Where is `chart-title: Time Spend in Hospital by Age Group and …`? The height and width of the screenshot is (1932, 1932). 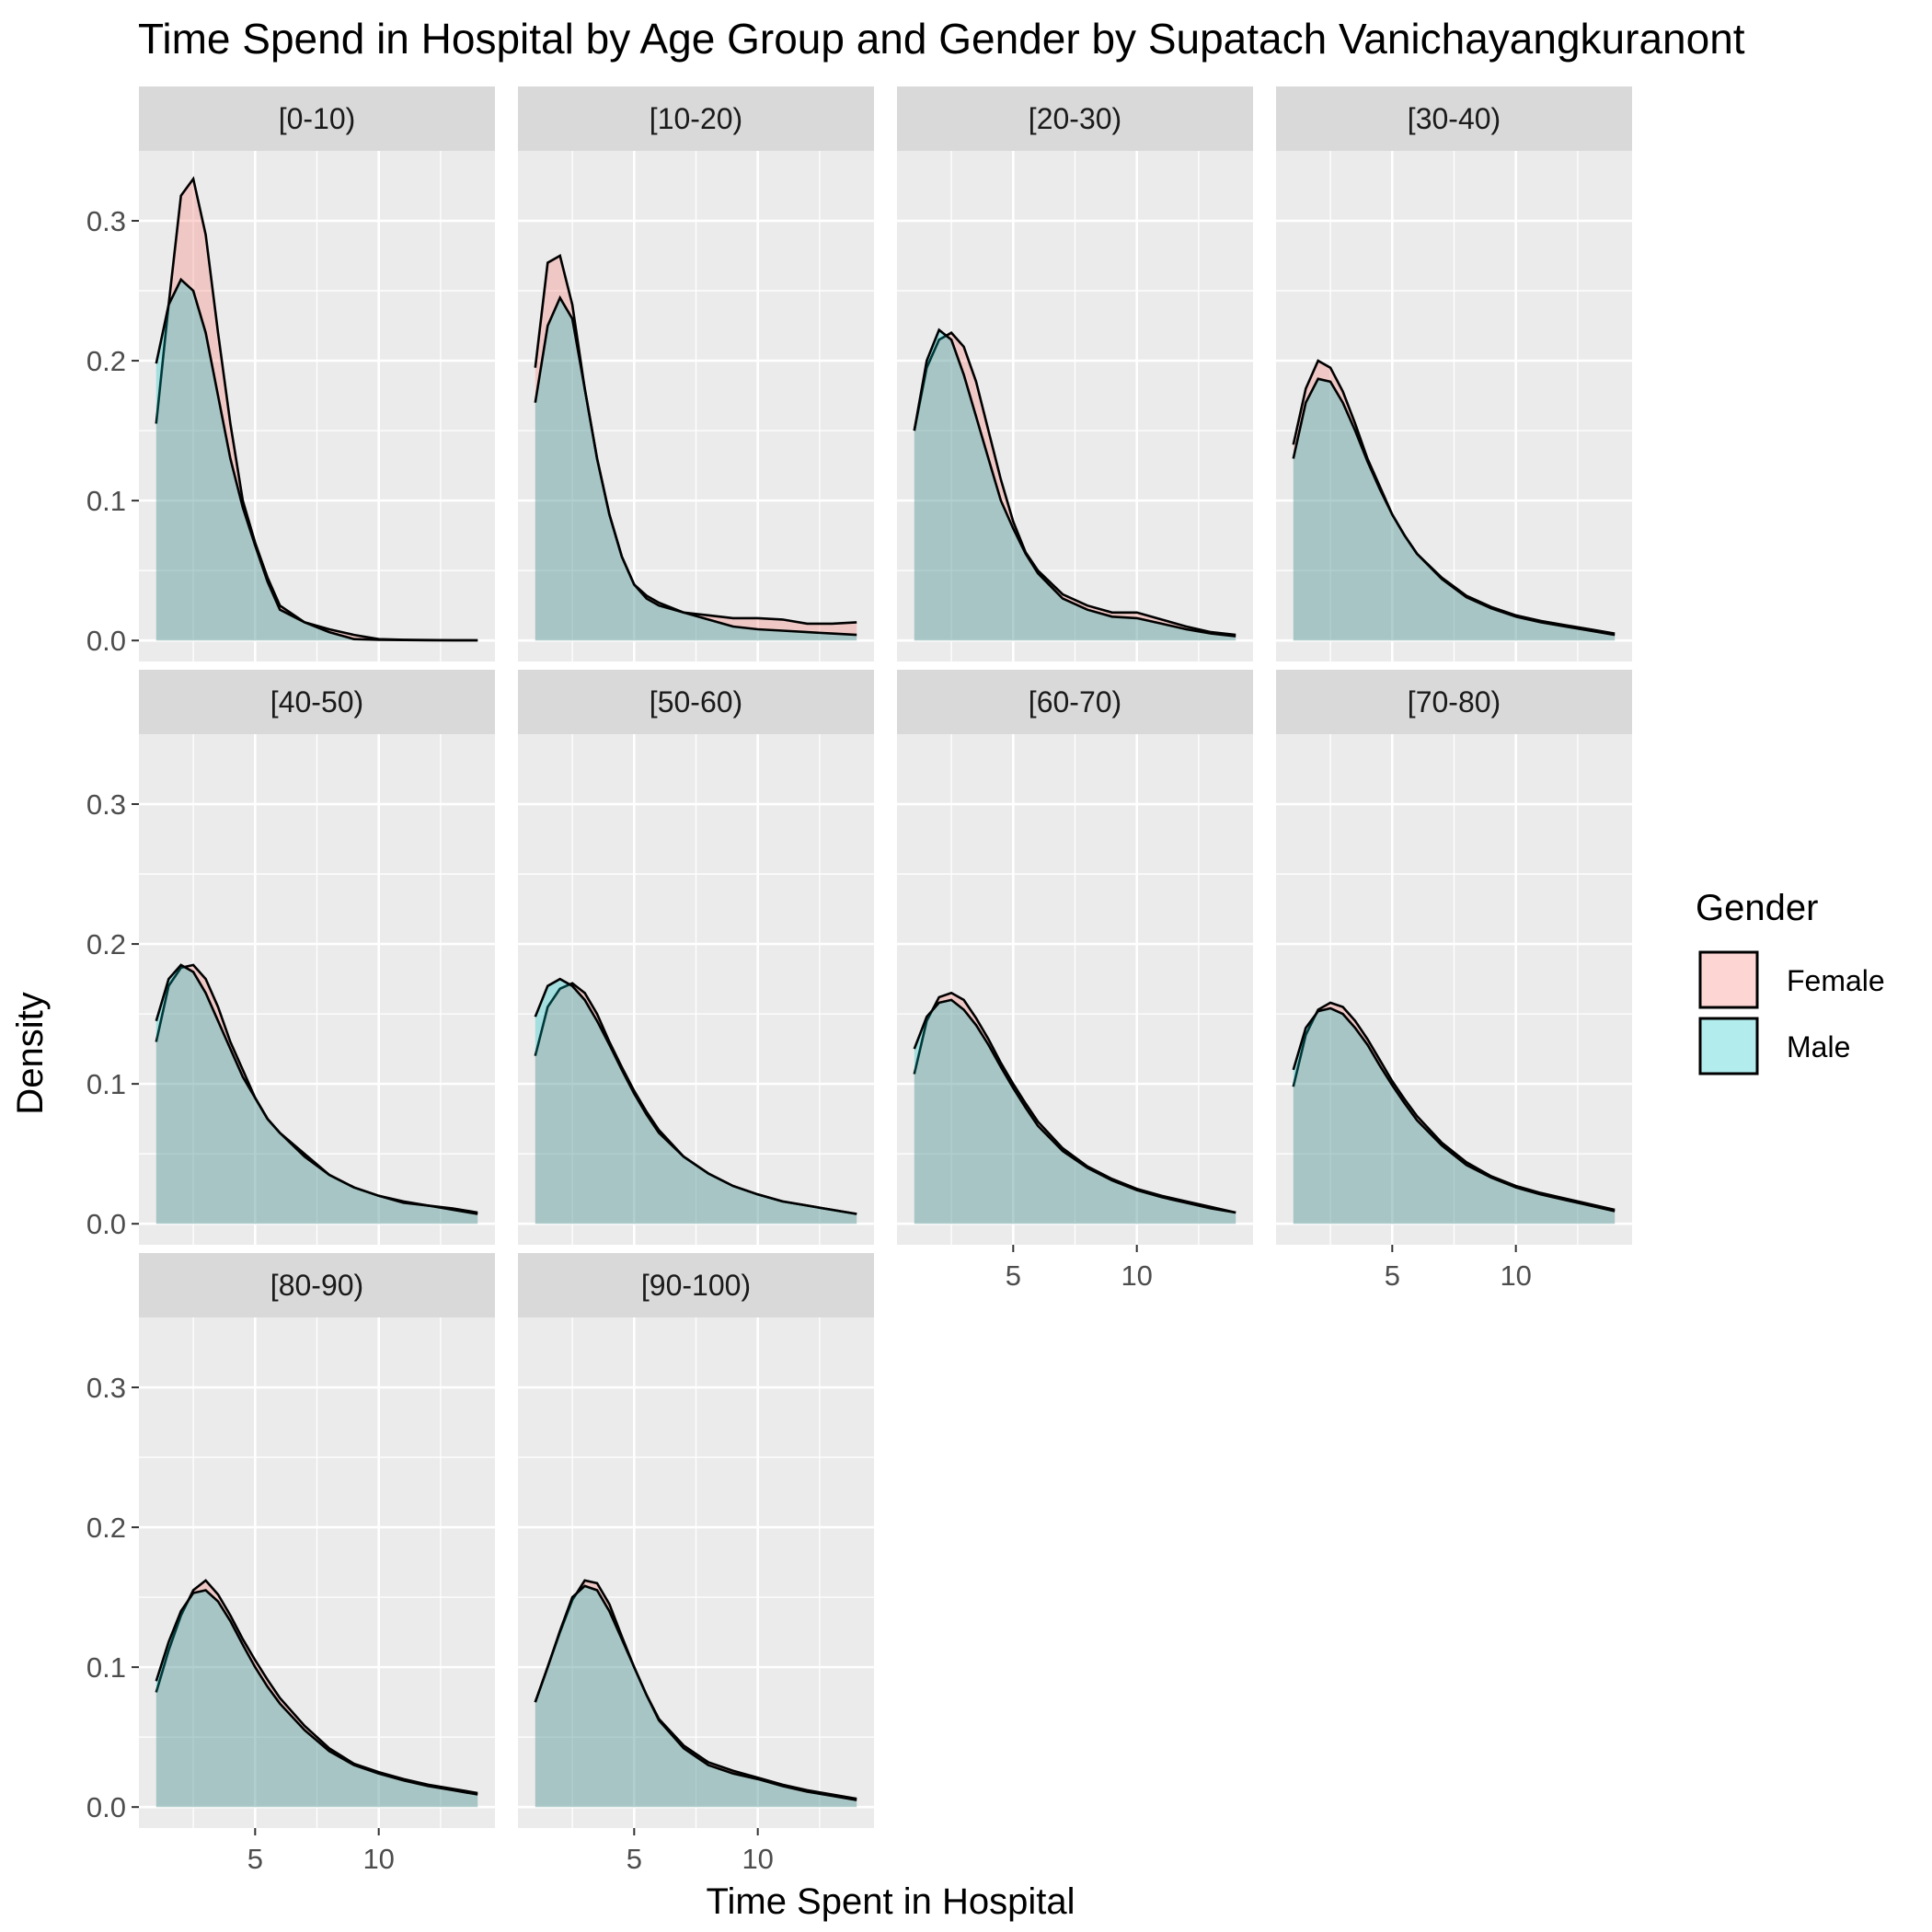
chart-title: Time Spend in Hospital by Age Group and … is located at coordinates (941, 39).